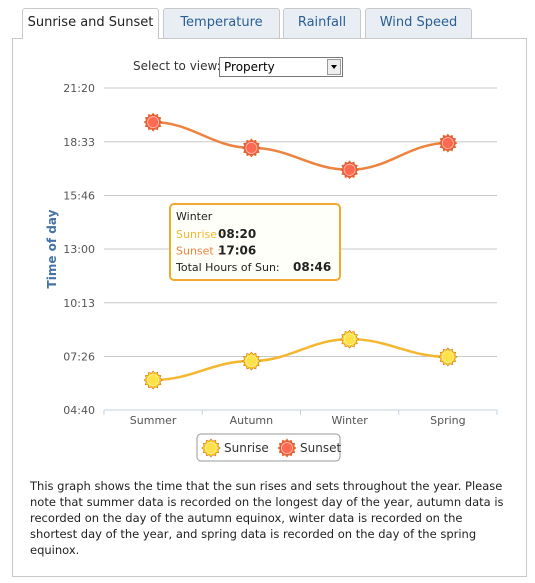 The height and width of the screenshot is (583, 535). I want to click on legend-label: Sunset, so click(320, 448).